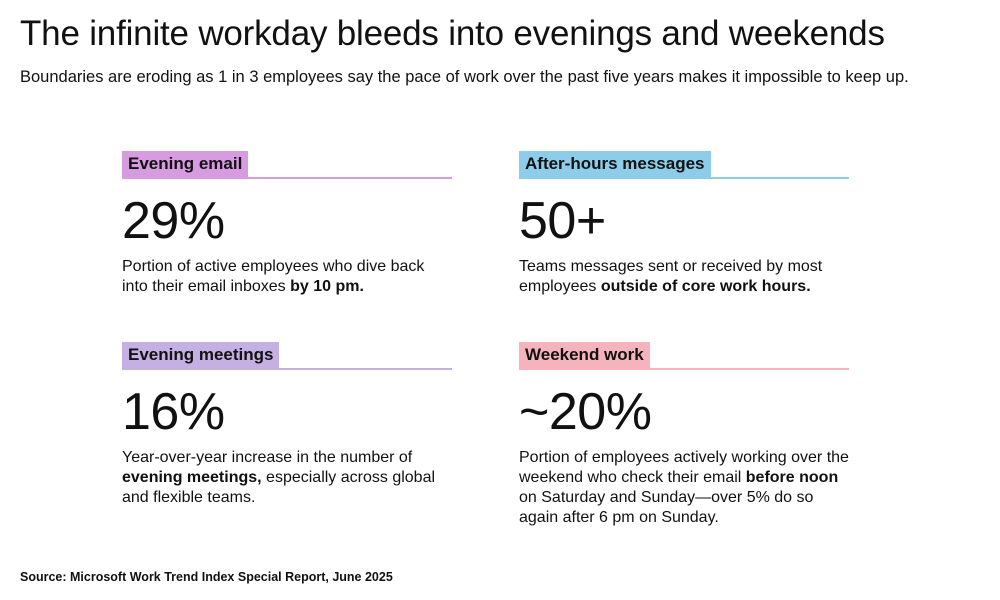  I want to click on card-label: Weekend work, so click(584, 355).